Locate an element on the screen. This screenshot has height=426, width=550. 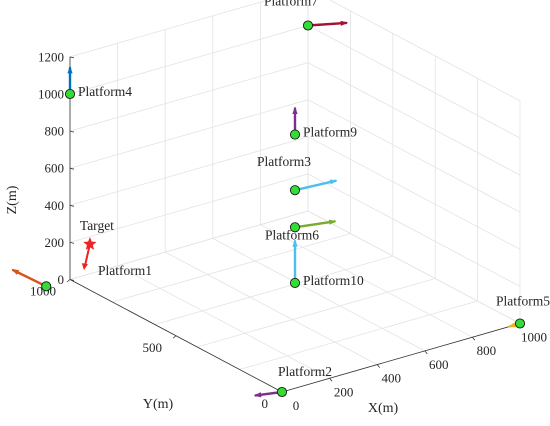
z-tick-label: 600 is located at coordinates (55, 168).